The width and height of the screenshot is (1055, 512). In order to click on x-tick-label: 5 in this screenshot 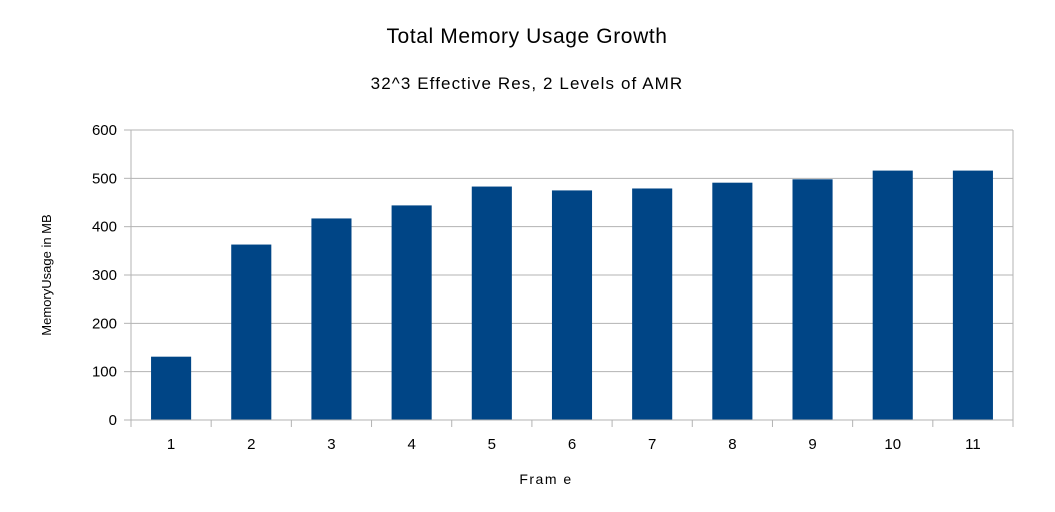, I will do `click(492, 444)`.